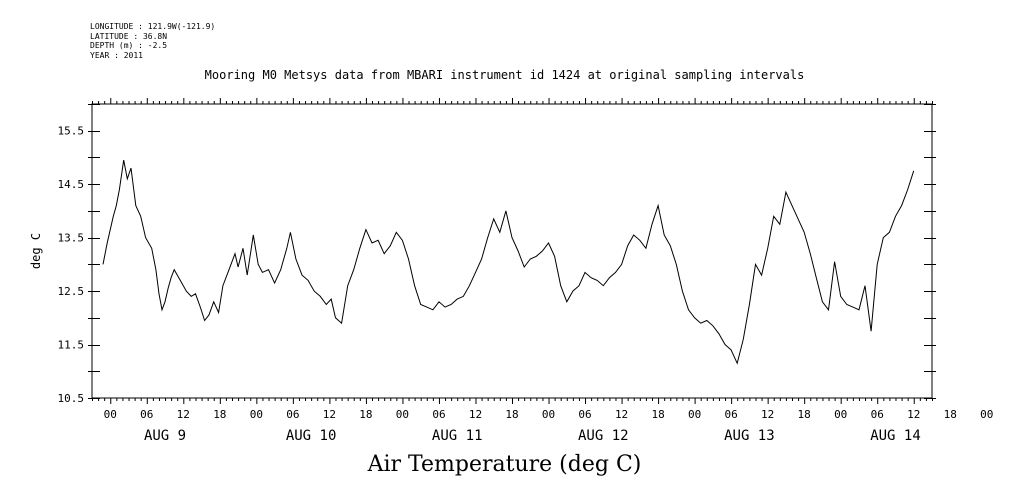  I want to click on year-label: YEAR : 2011, so click(116, 55).